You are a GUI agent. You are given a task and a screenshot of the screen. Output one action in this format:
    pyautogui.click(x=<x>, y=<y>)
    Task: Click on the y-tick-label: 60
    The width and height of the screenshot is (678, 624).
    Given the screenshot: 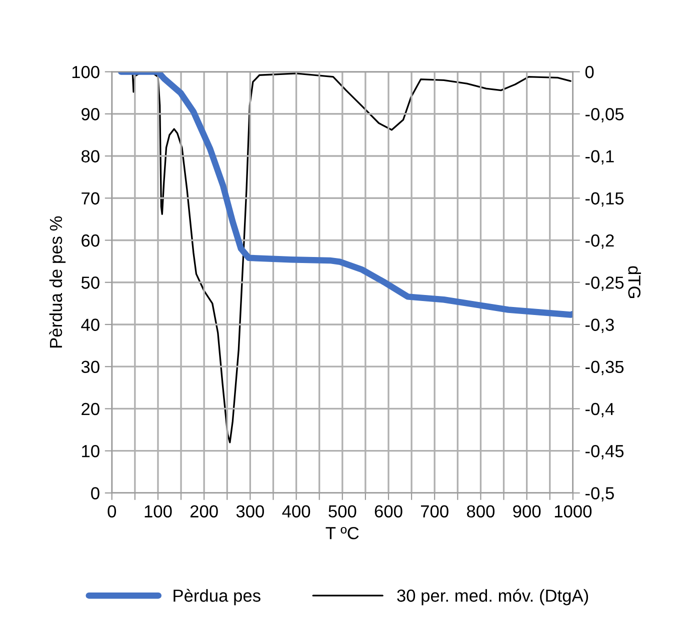 What is the action you would take?
    pyautogui.click(x=91, y=240)
    